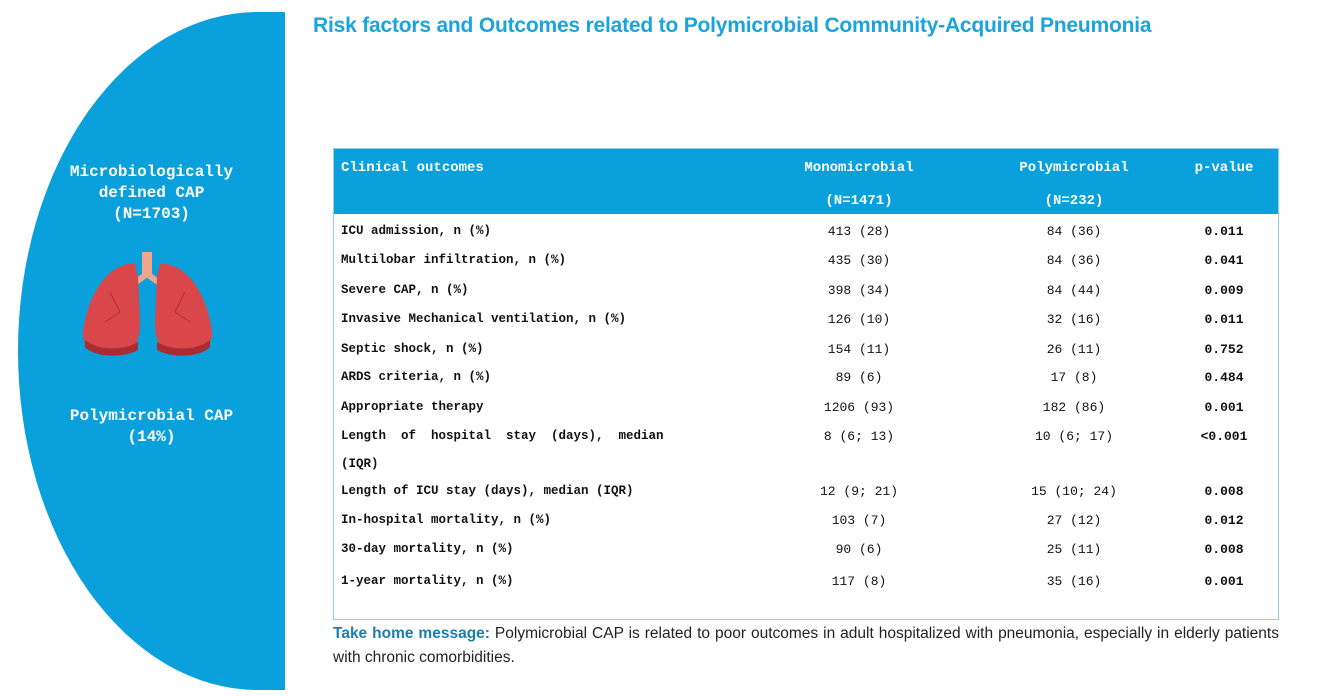 The width and height of the screenshot is (1333, 696). Describe the element at coordinates (1224, 349) in the screenshot. I see `p-value: 0.752` at that location.